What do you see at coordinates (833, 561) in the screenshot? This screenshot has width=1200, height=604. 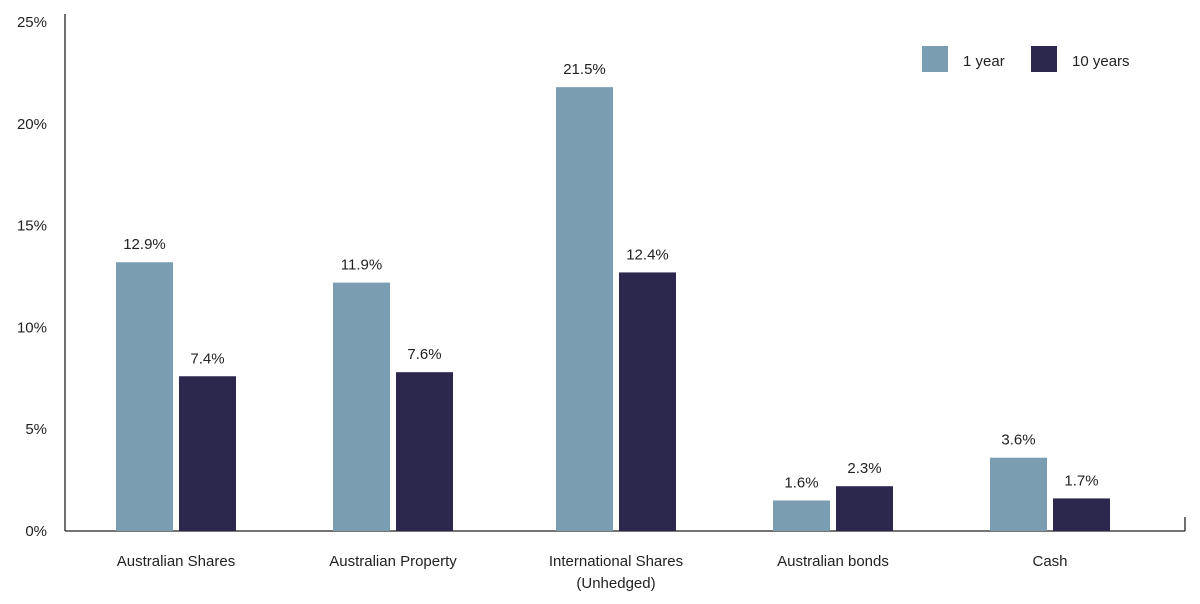 I see `x-tick-label: Australian bonds` at bounding box center [833, 561].